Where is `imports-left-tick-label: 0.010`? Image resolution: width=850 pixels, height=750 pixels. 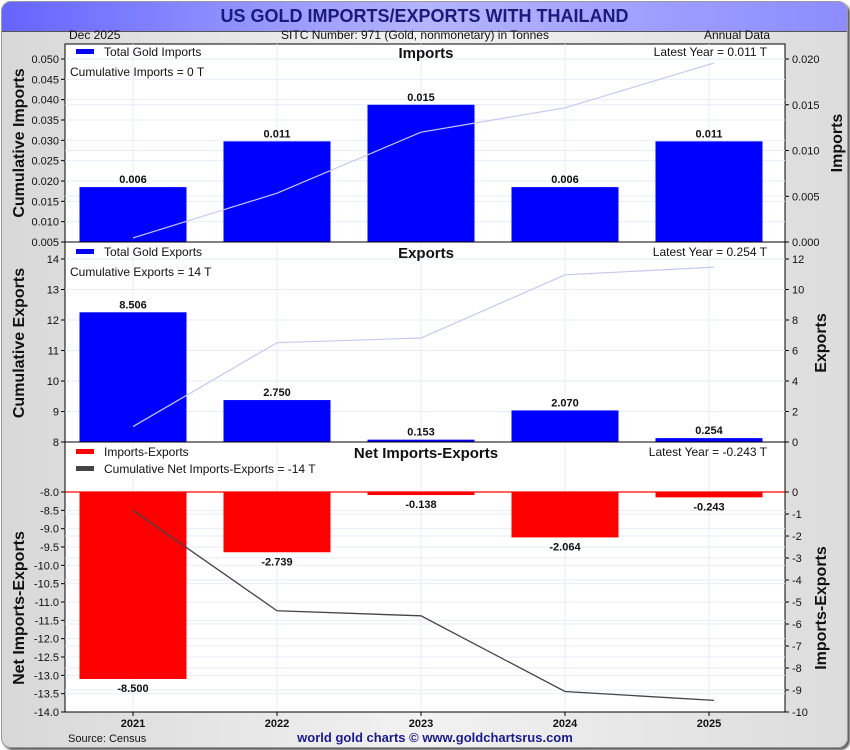 imports-left-tick-label: 0.010 is located at coordinates (45, 223).